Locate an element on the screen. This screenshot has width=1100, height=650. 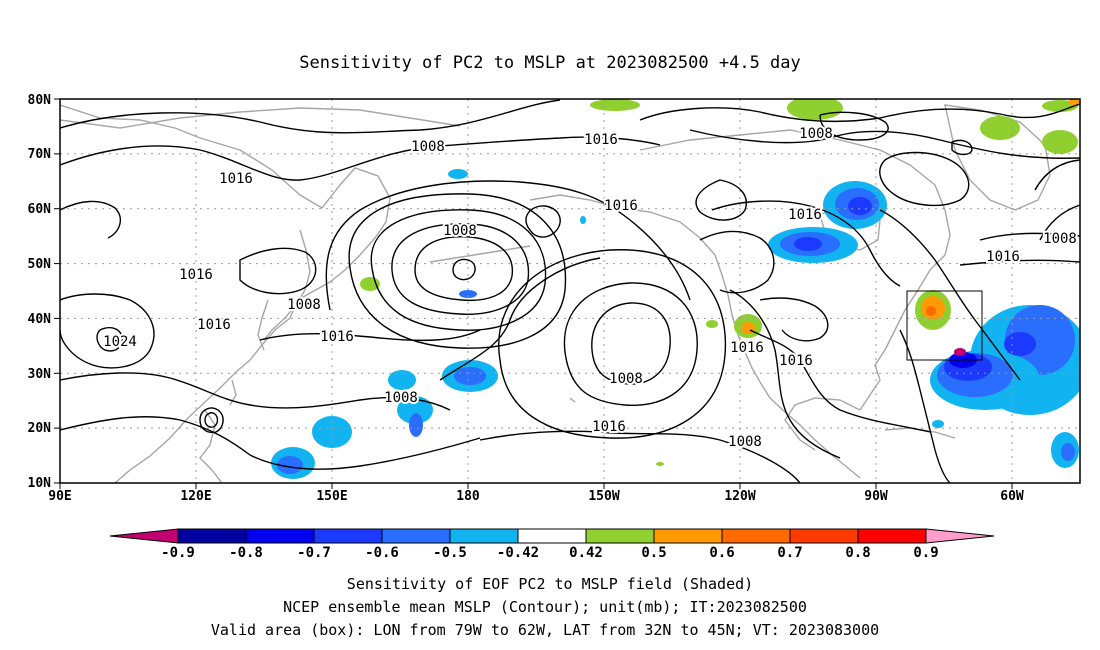
colorbar-tick-label: 0.42 is located at coordinates (586, 553).